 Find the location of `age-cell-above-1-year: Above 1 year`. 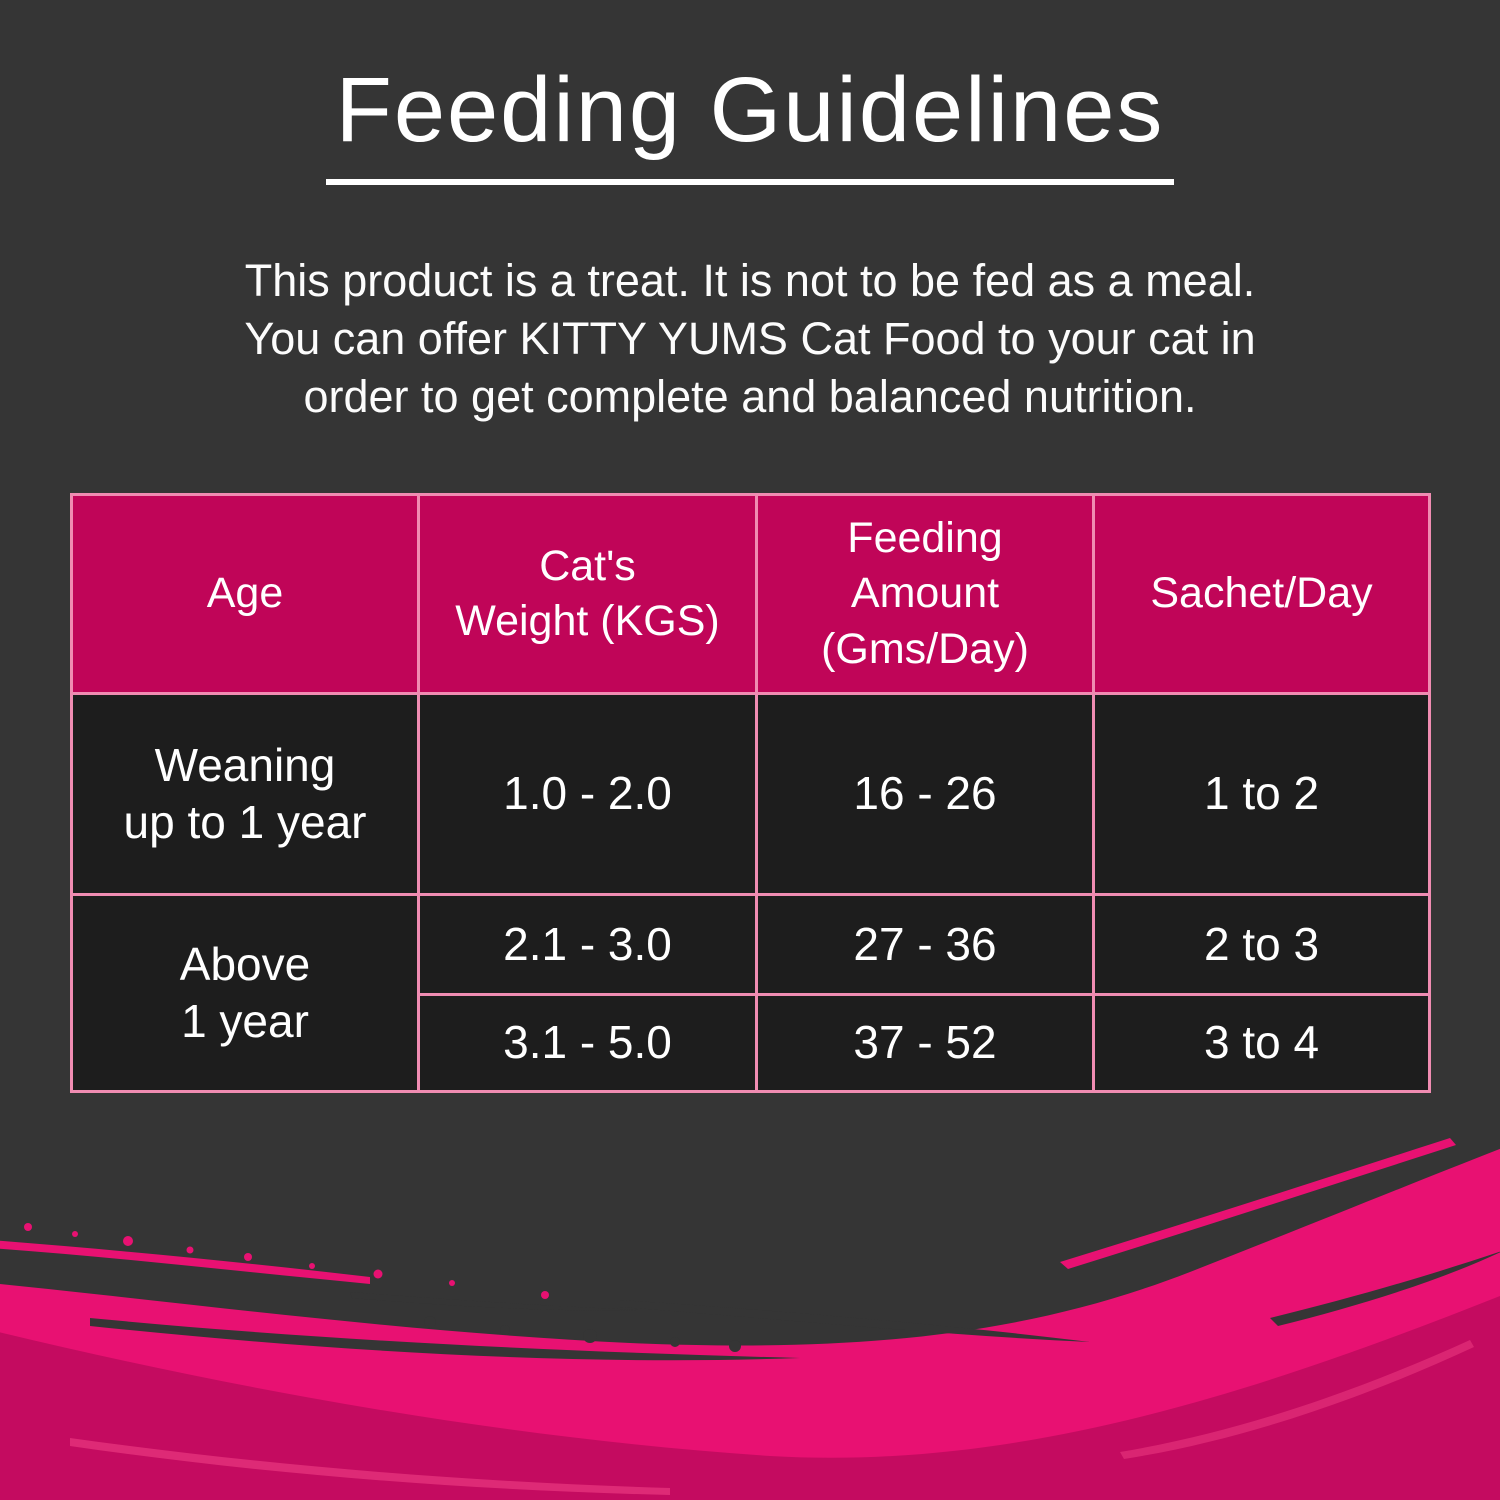

age-cell-above-1-year: Above 1 year is located at coordinates (245, 993).